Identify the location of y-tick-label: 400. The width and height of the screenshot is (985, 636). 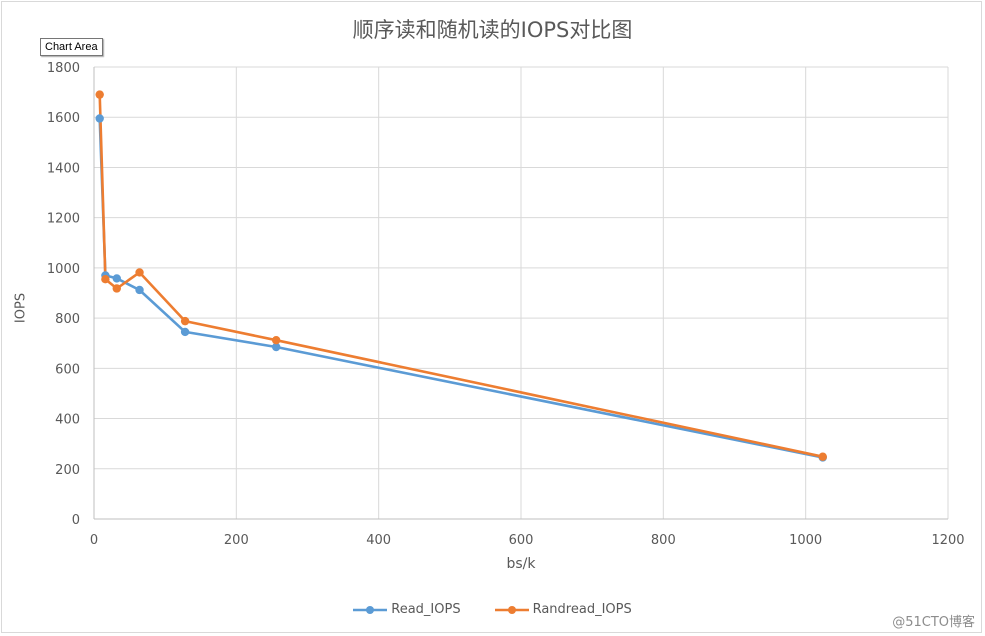
(67, 420).